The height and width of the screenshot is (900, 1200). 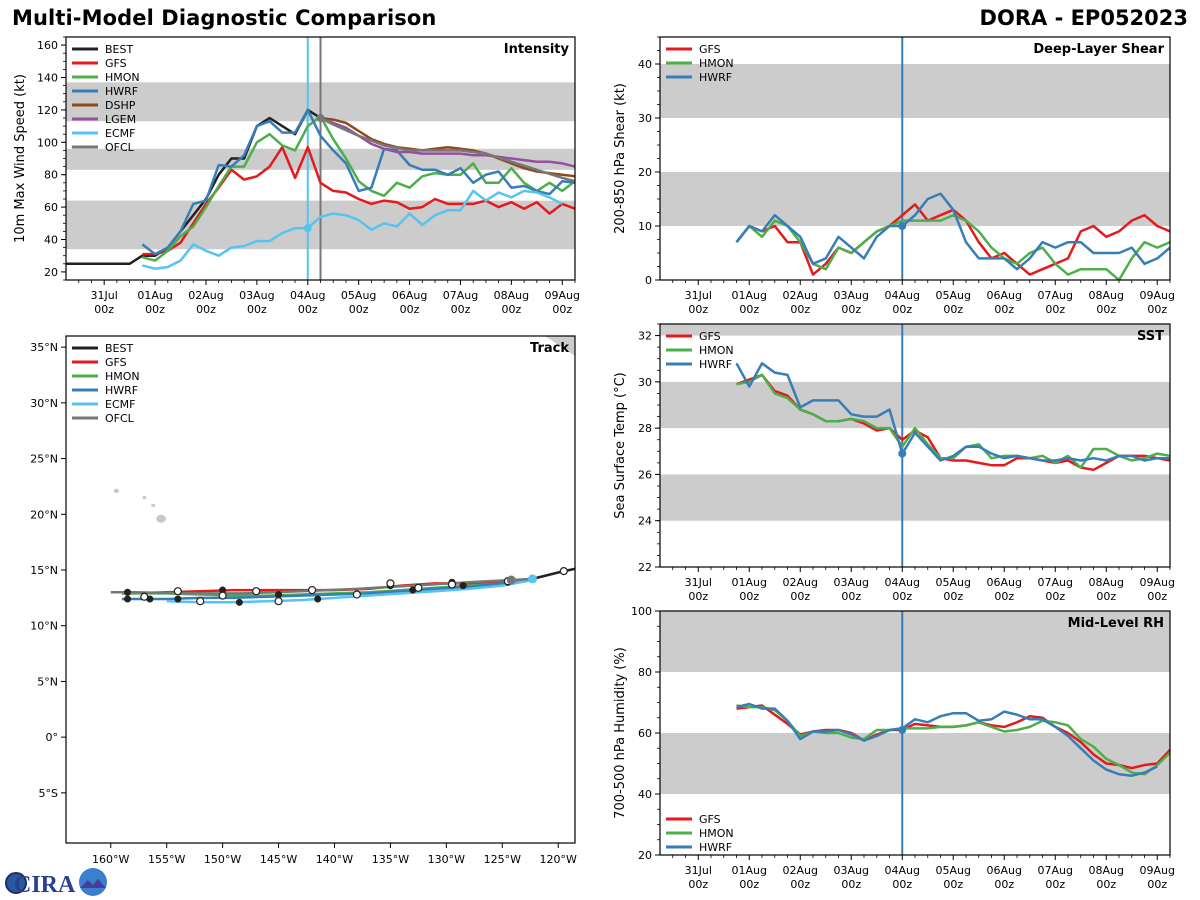 I want to click on x-tick-label: 120°W, so click(x=558, y=859).